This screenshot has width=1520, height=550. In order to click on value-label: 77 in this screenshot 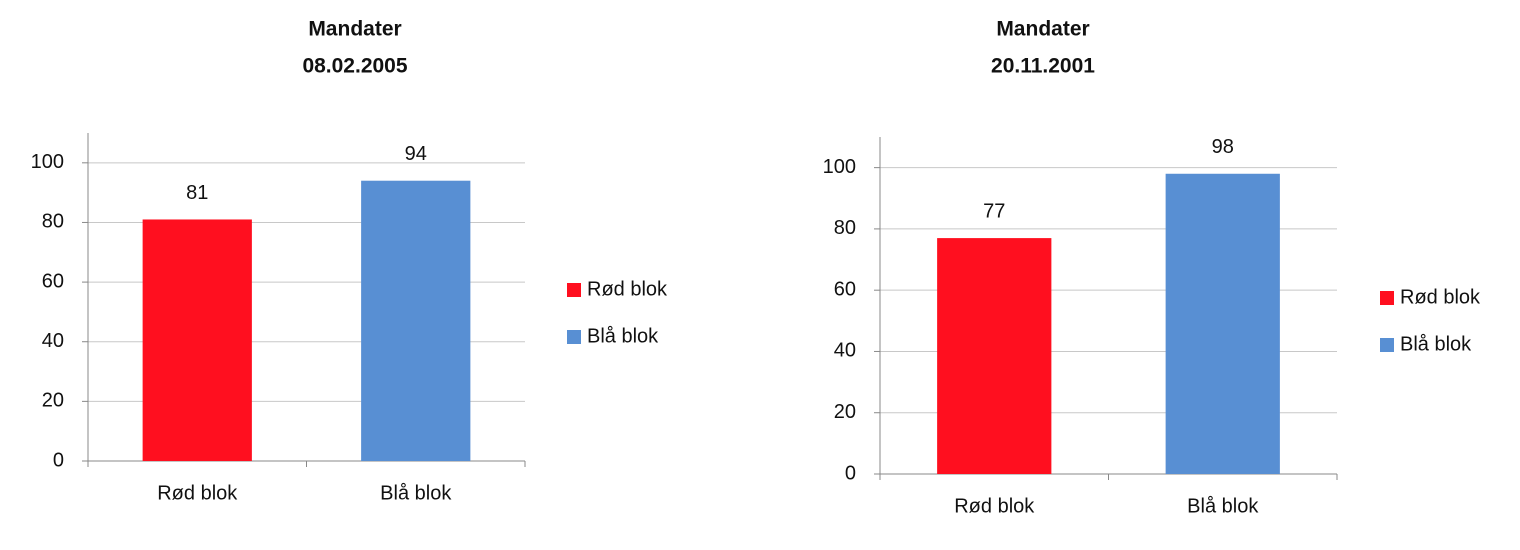, I will do `click(994, 211)`.